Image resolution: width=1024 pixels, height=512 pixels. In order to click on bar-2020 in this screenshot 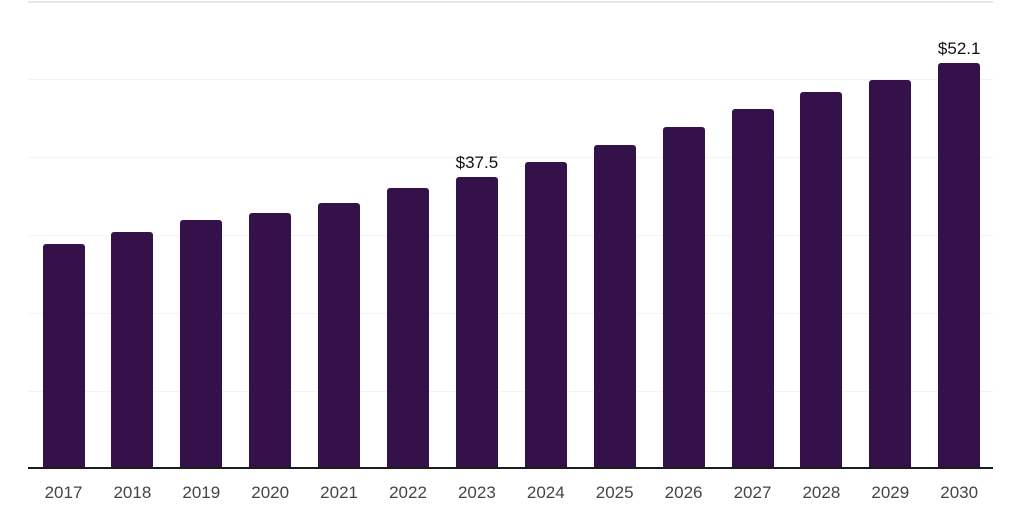, I will do `click(270, 341)`.